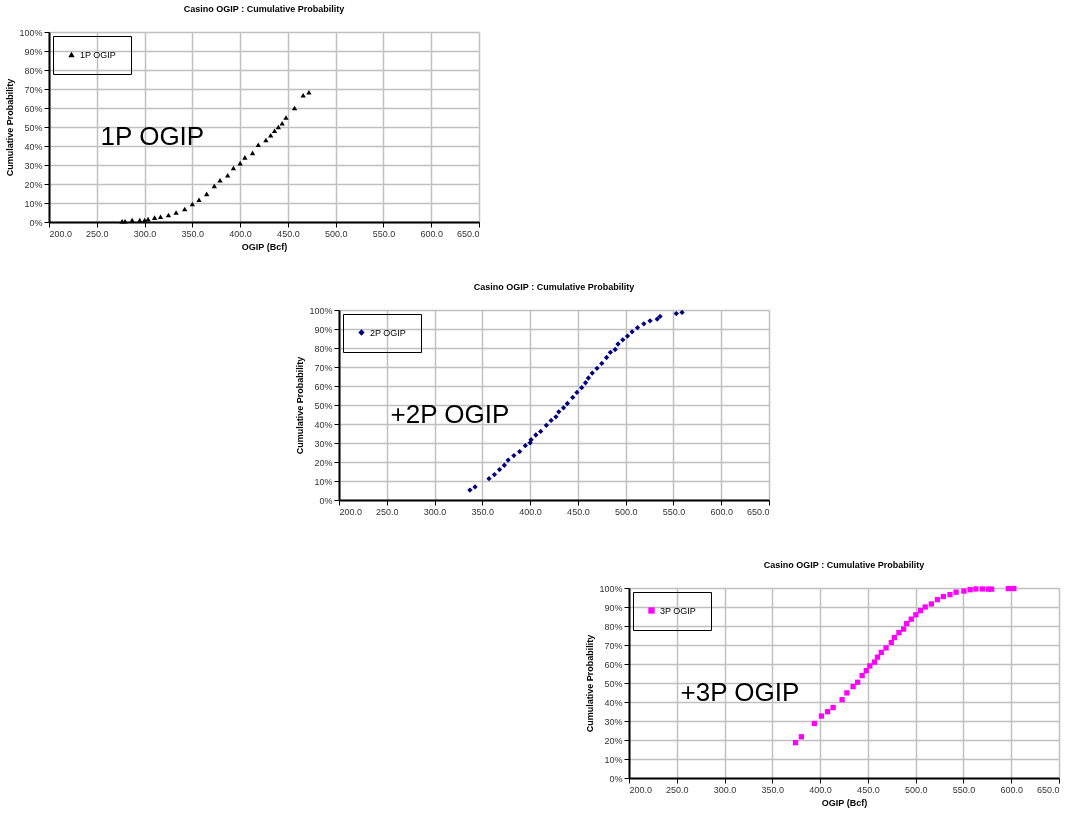  Describe the element at coordinates (152, 135) in the screenshot. I see `annotation: 1P OGIP` at that location.